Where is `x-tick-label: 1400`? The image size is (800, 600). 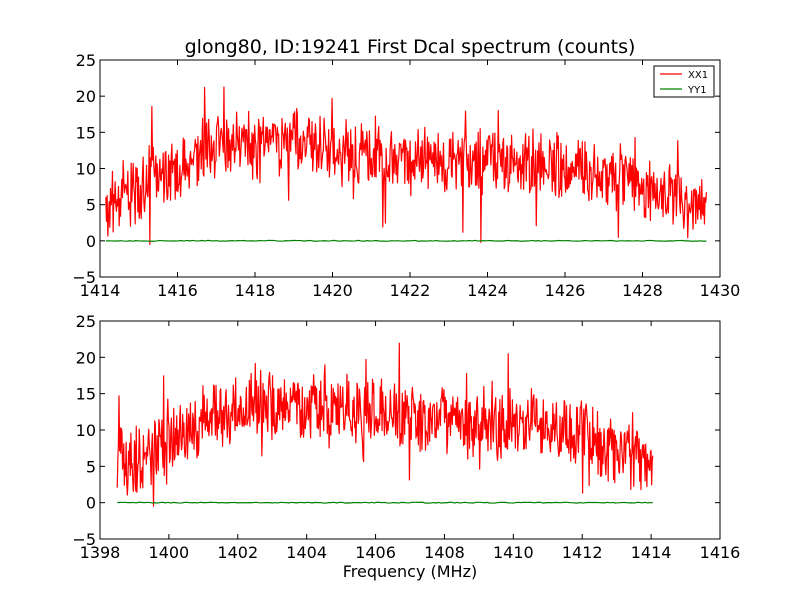
x-tick-label: 1400 is located at coordinates (169, 552).